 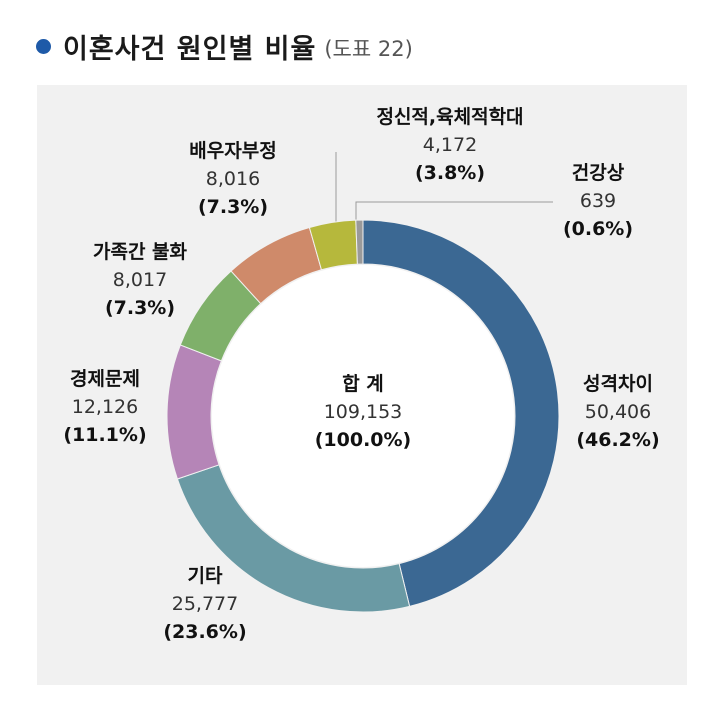 What do you see at coordinates (104, 435) in the screenshot?
I see `slice-label-percent-2: (11.1%)` at bounding box center [104, 435].